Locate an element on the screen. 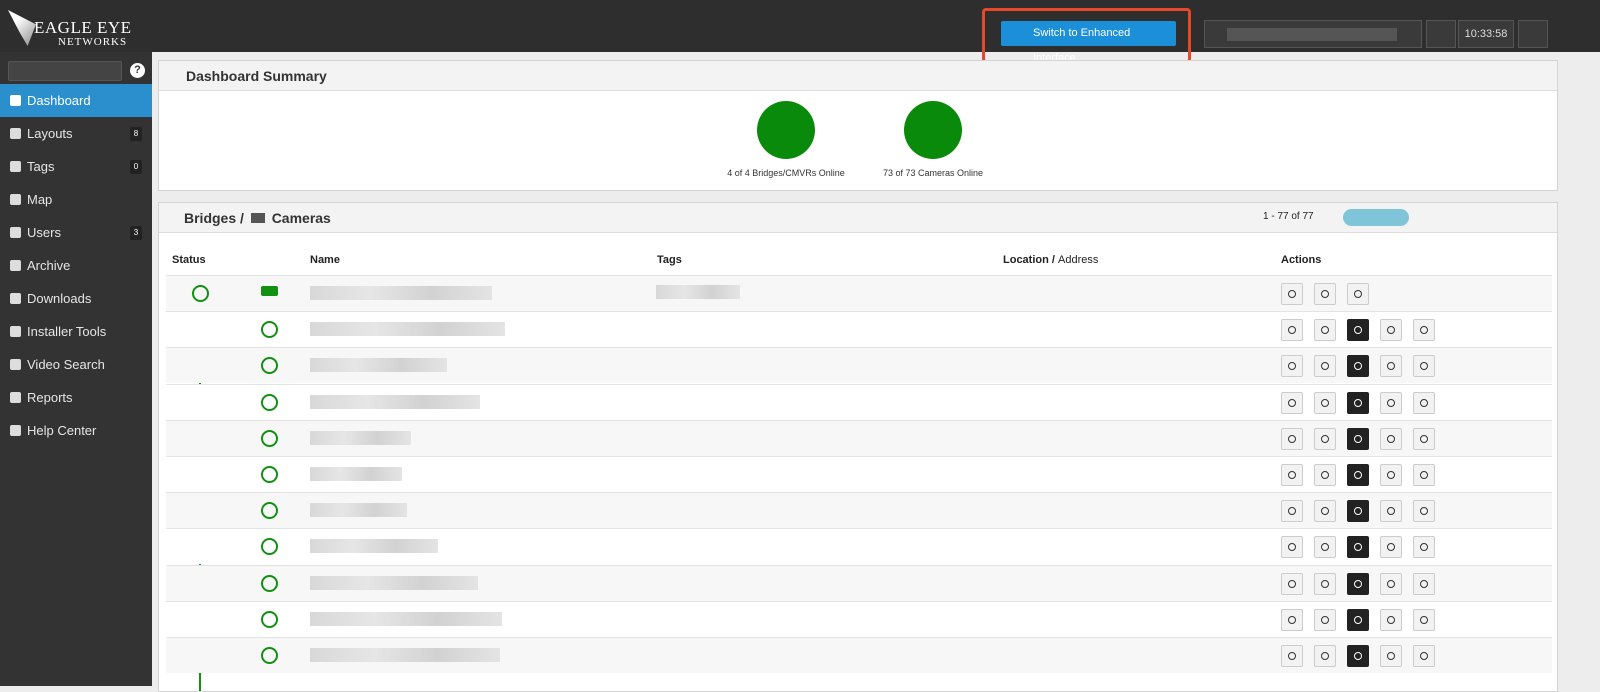  nav-icon is located at coordinates (15, 232).